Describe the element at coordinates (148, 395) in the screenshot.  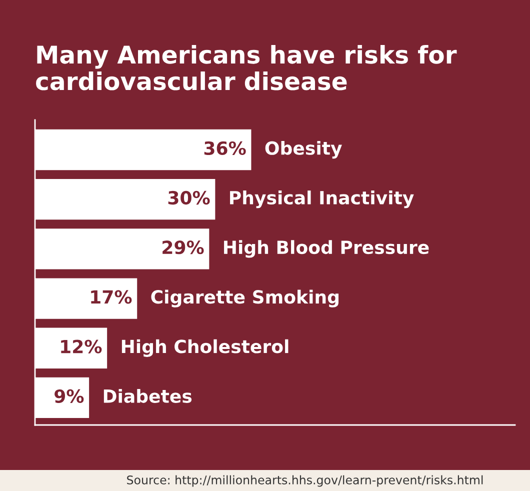
I see `y-tick-label: Diabetes` at that location.